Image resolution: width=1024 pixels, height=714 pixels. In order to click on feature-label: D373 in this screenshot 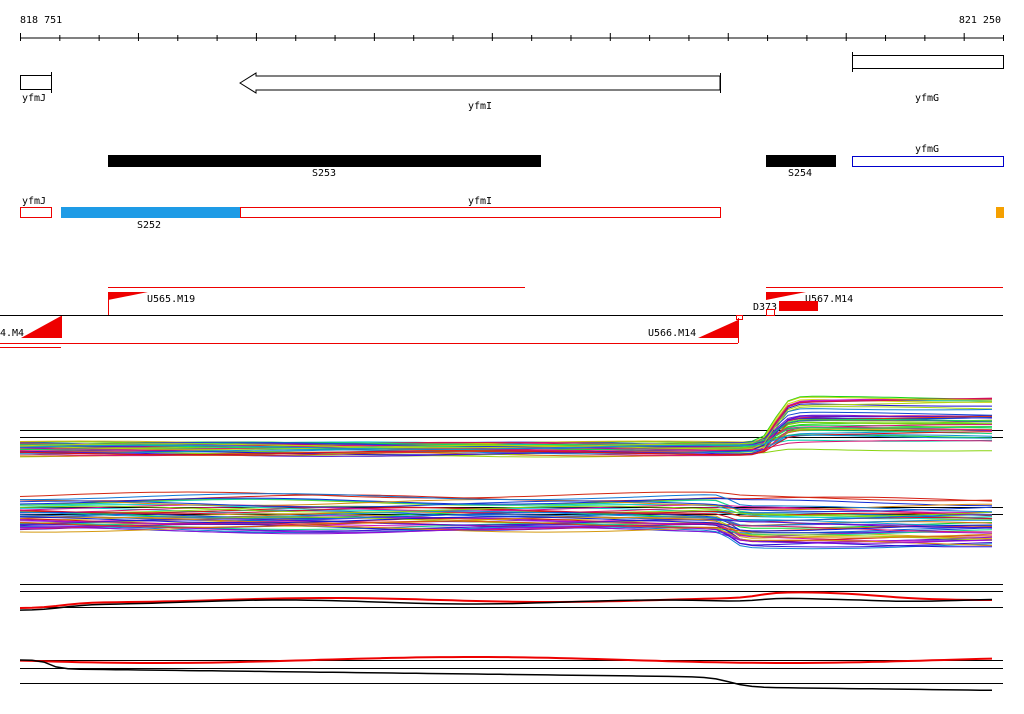, I will do `click(765, 307)`.